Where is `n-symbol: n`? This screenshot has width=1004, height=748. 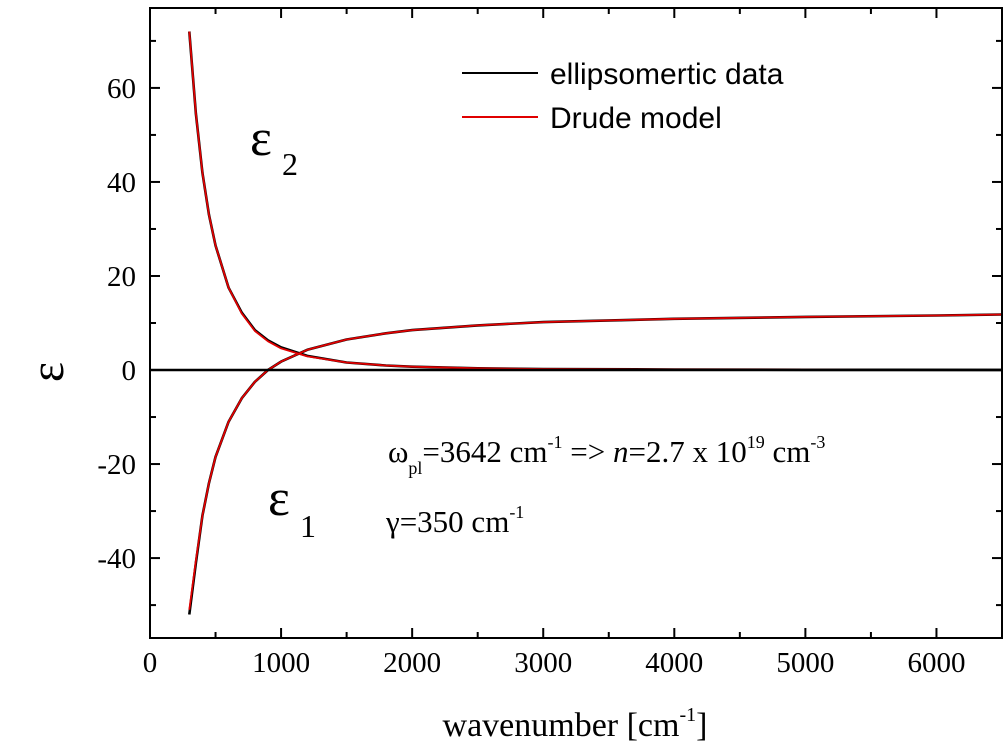 n-symbol: n is located at coordinates (621, 451).